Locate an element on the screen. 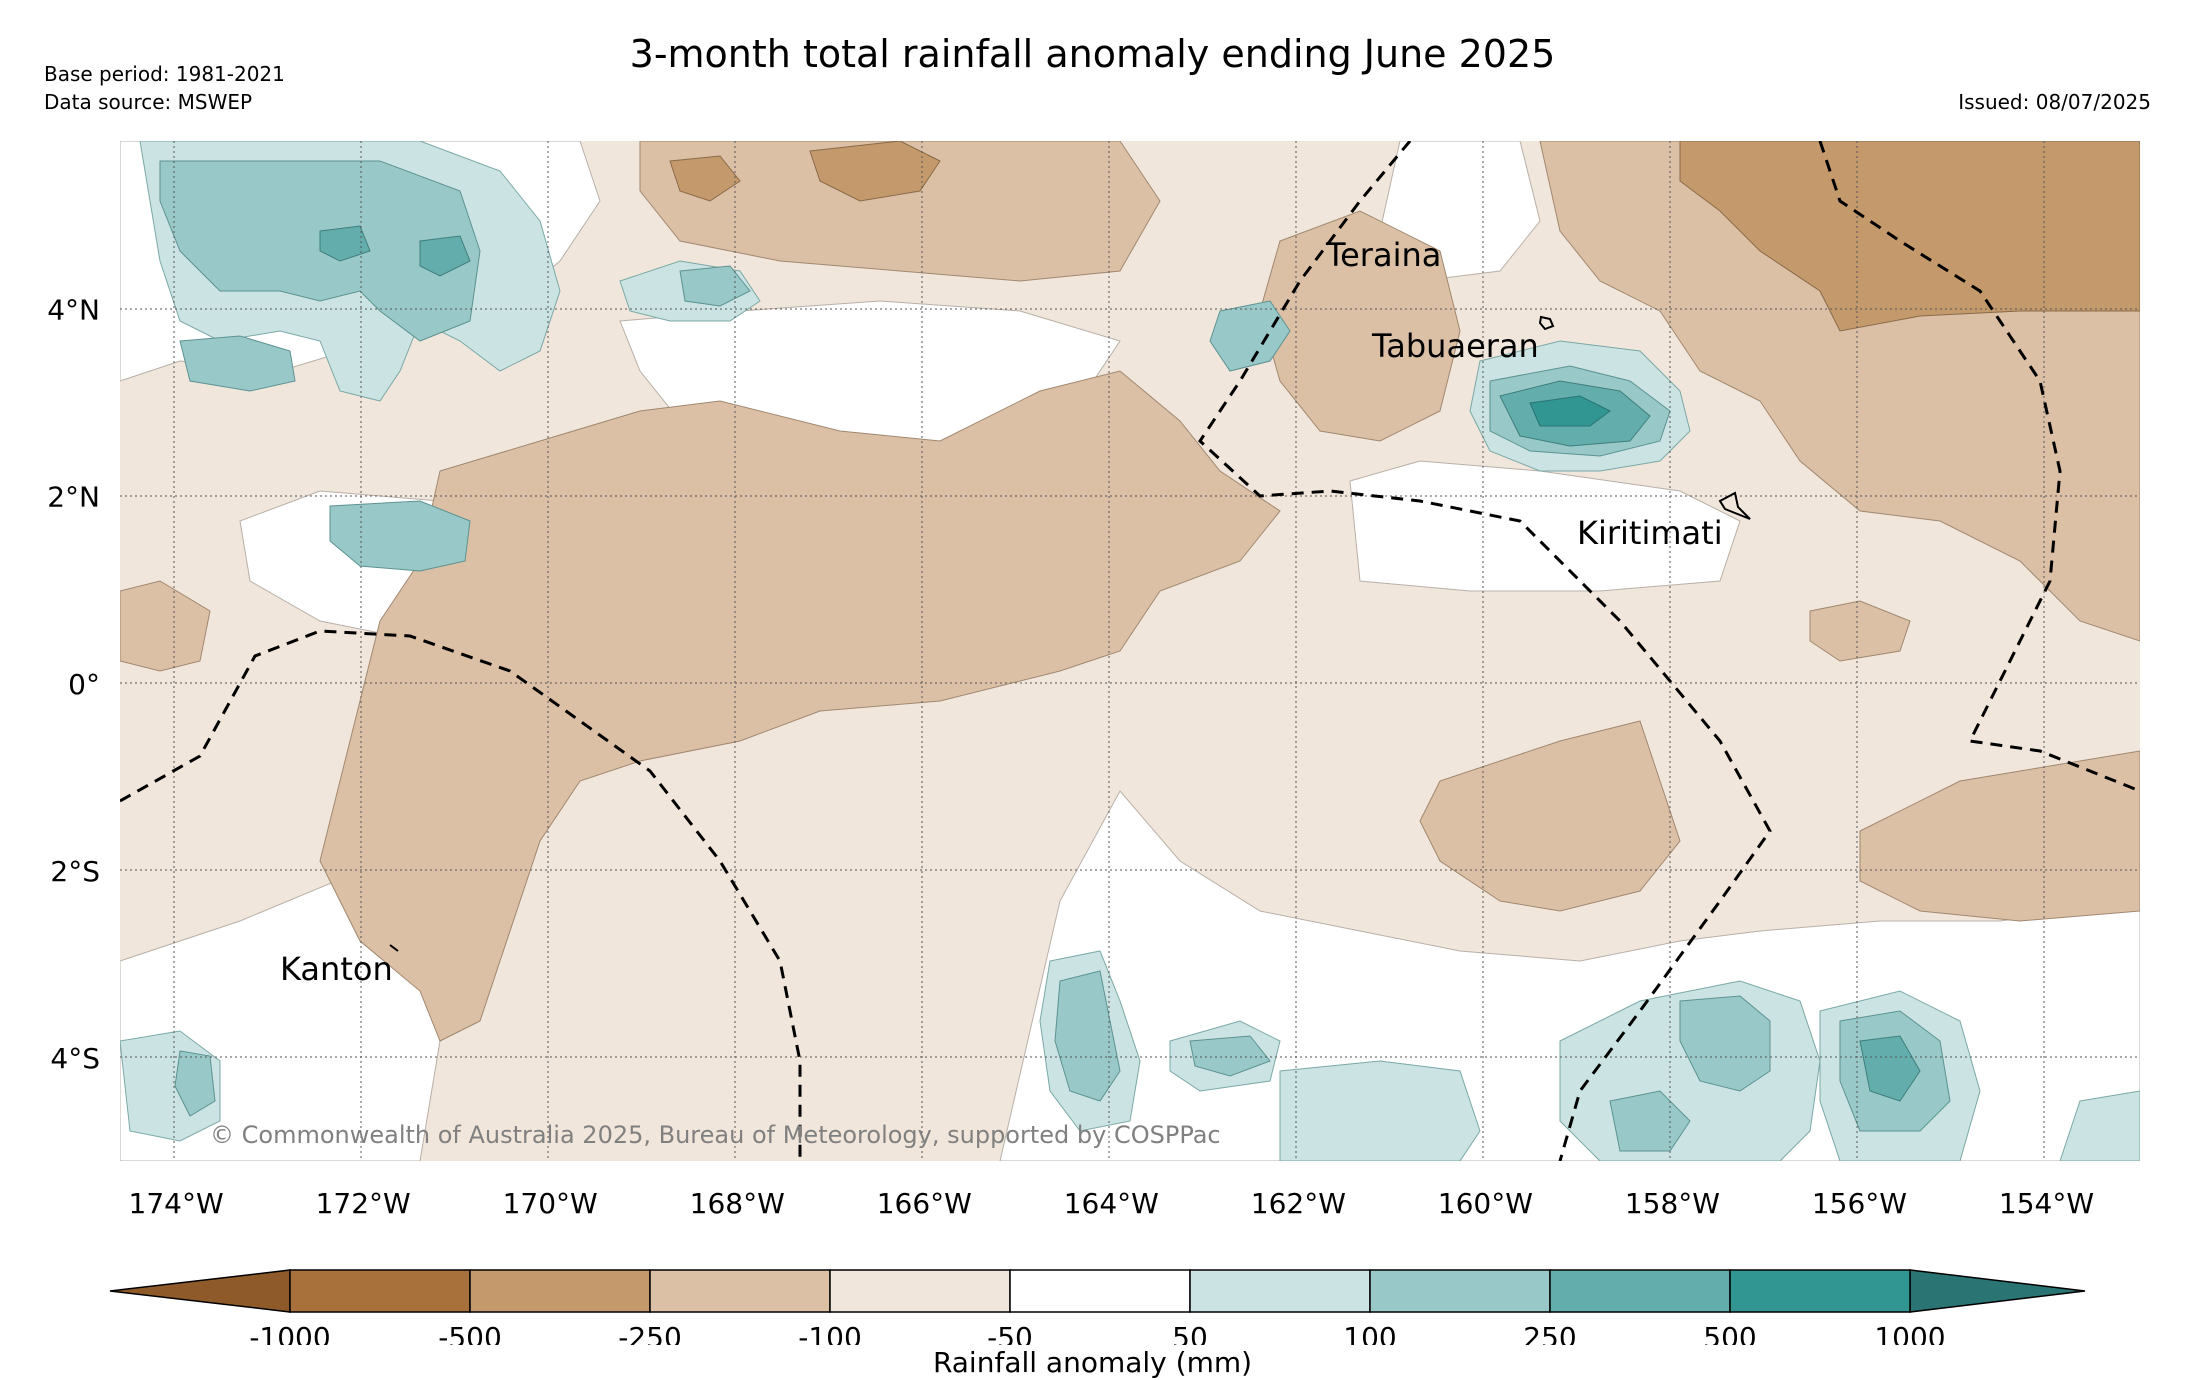 Image resolution: width=2185 pixels, height=1380 pixels. issued-date-text: Issued: 08/07/2025 is located at coordinates (2054, 102).